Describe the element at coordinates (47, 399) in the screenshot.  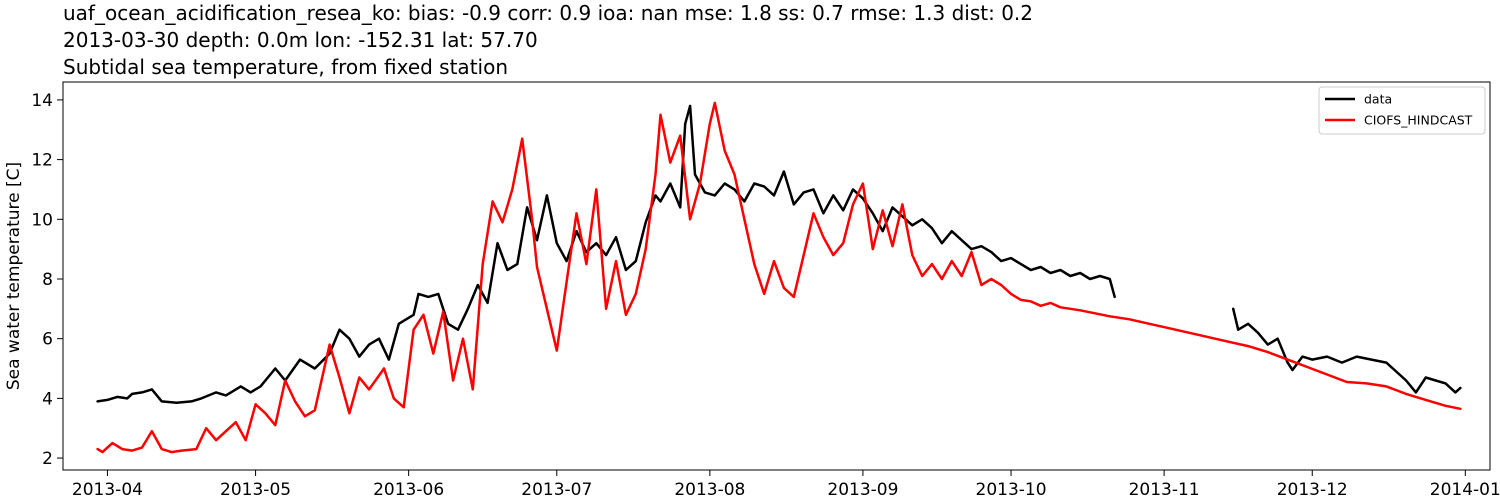
I see `y-tick-label: 4` at that location.